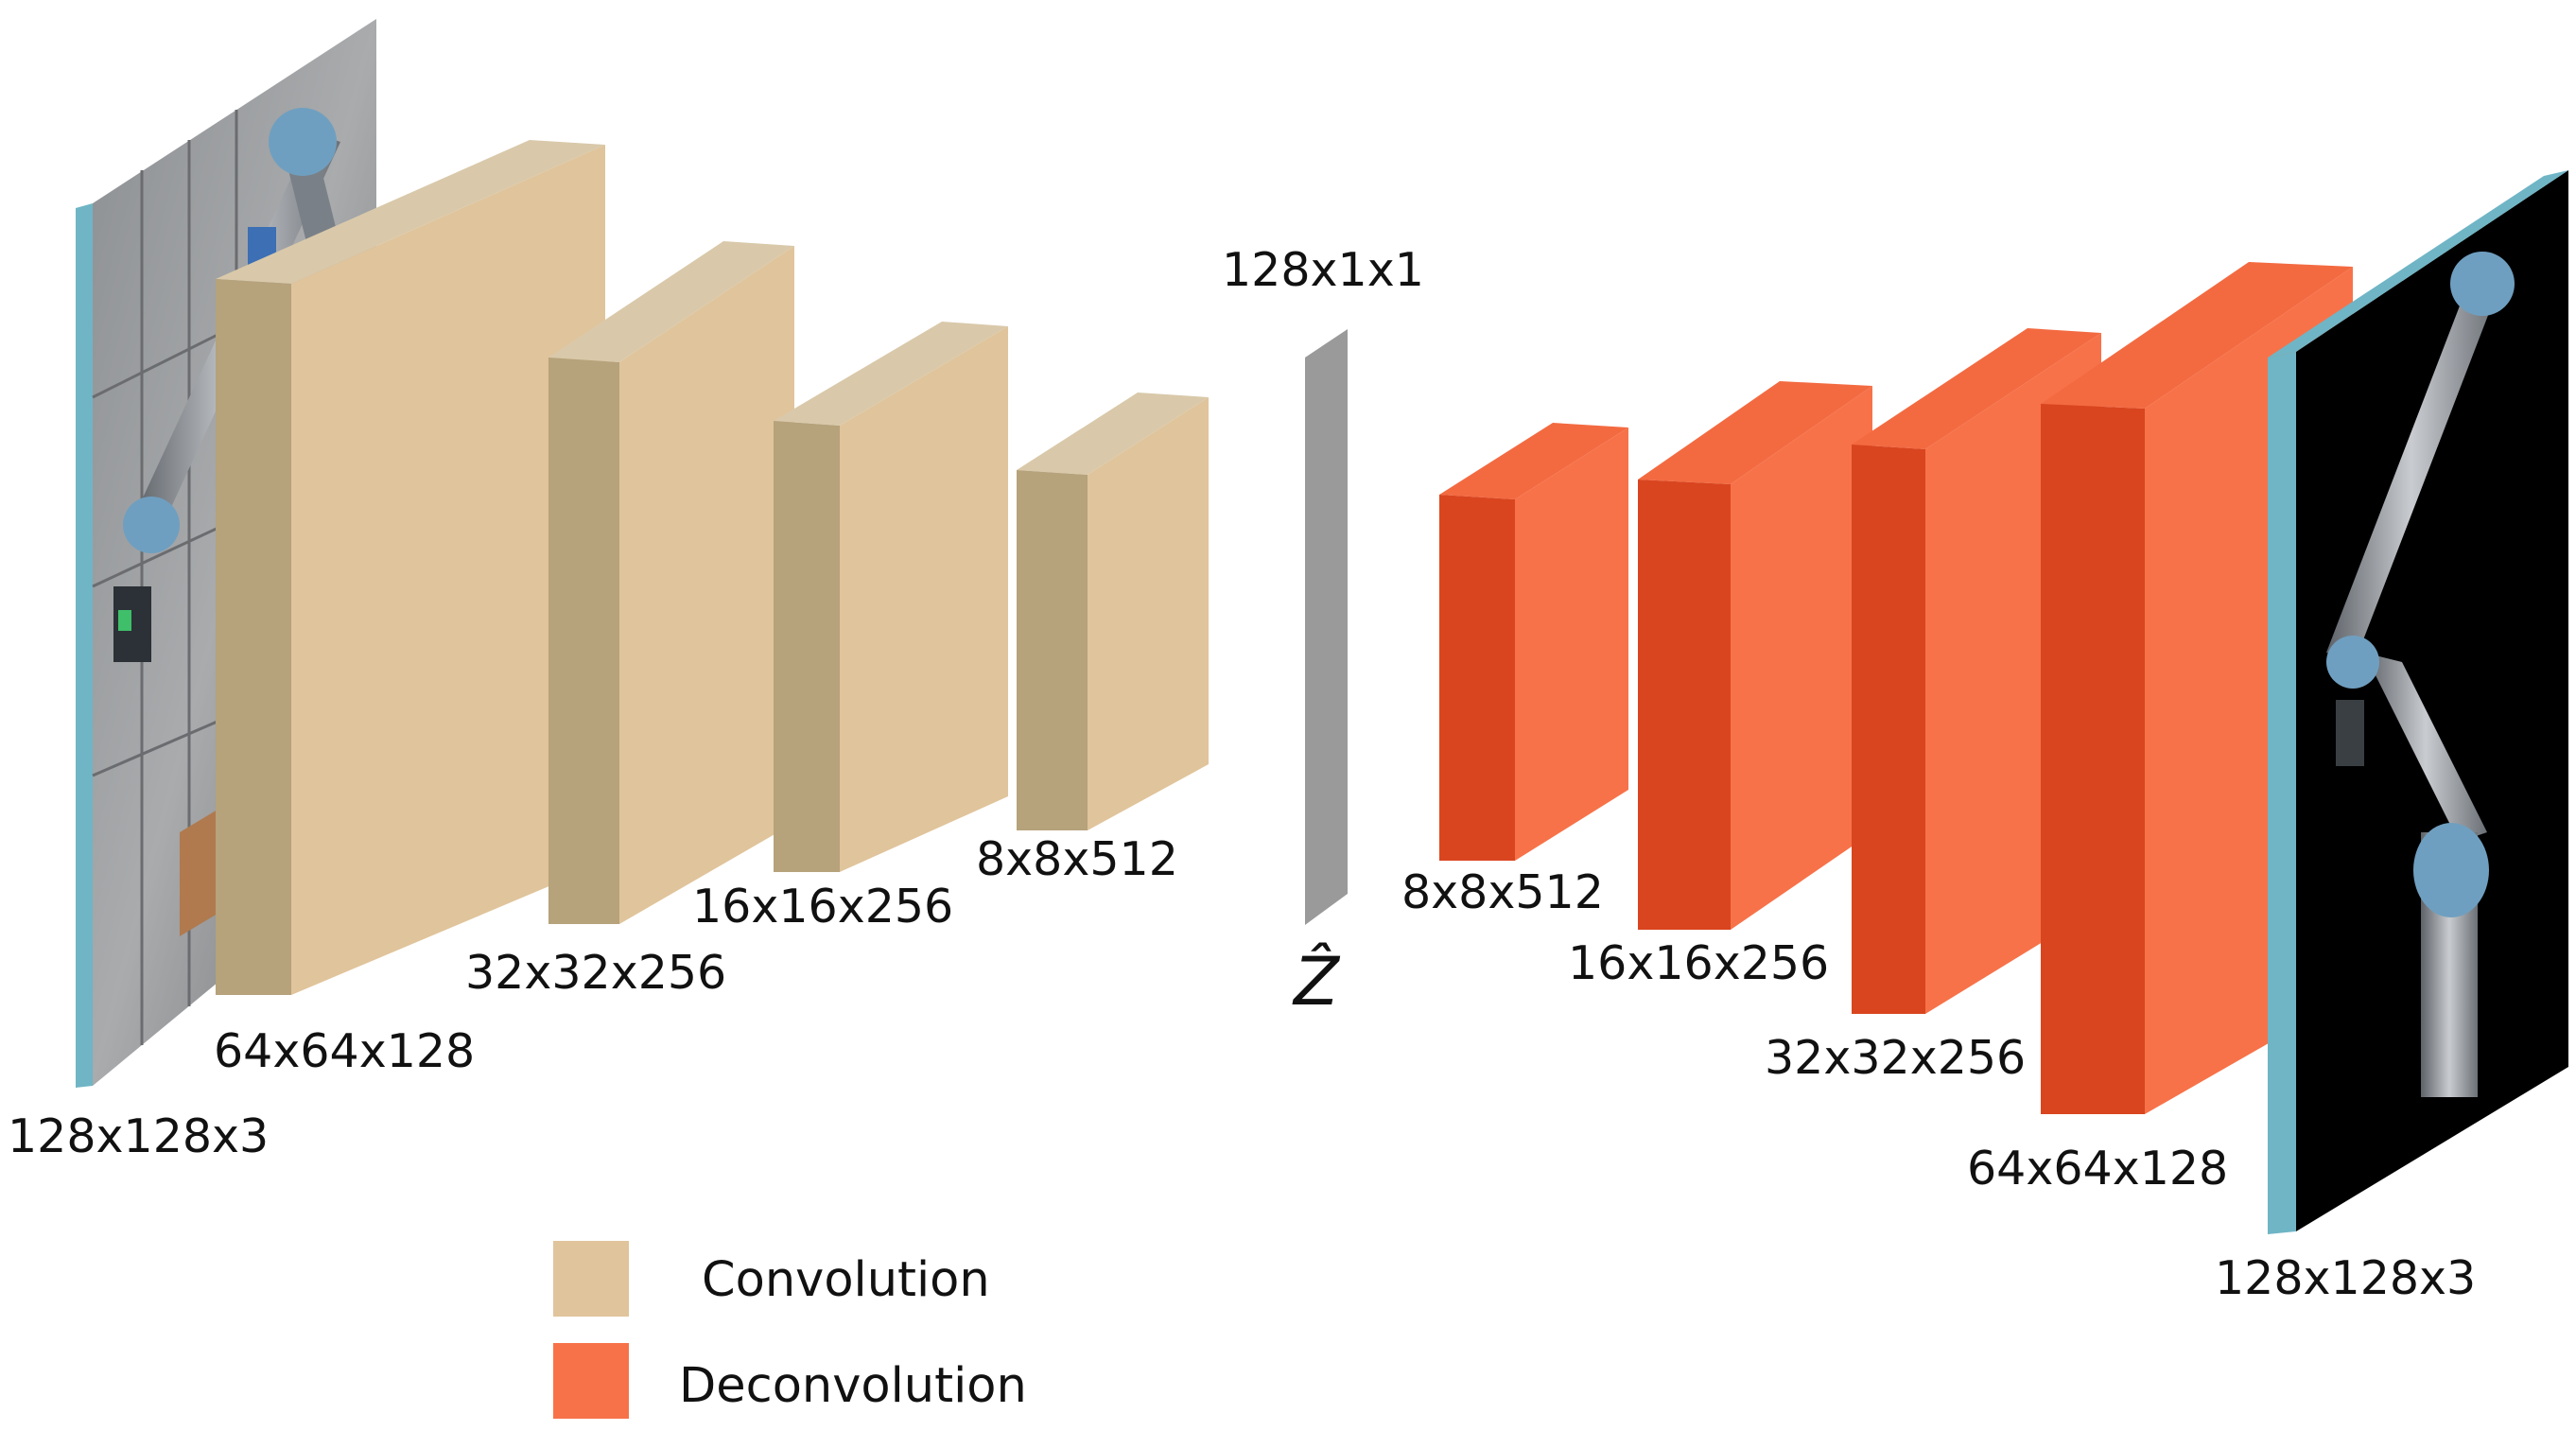 The width and height of the screenshot is (2576, 1431). Describe the element at coordinates (2345, 1278) in the screenshot. I see `output-image-label: 128x128x3` at that location.